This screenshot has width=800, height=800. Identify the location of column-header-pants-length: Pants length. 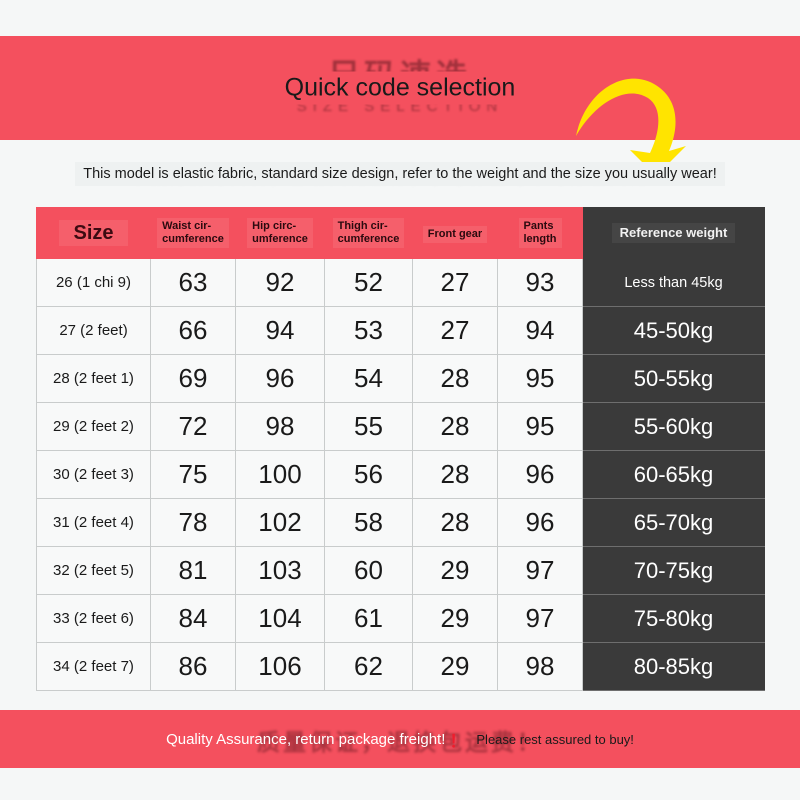
(540, 233).